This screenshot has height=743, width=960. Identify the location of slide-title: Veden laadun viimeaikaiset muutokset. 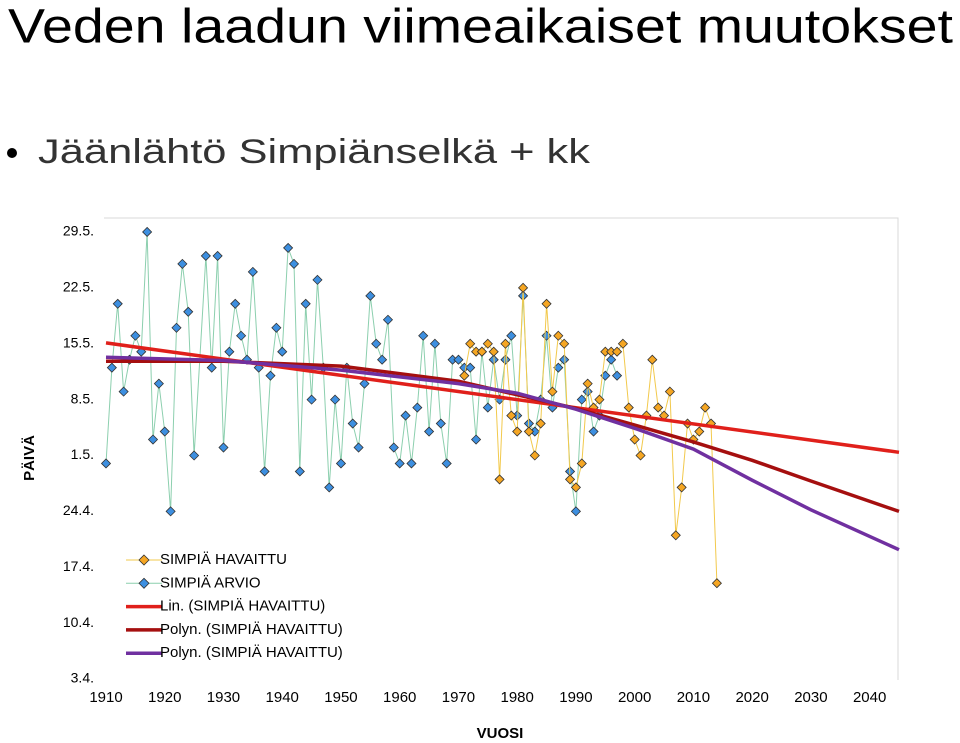
(480, 27).